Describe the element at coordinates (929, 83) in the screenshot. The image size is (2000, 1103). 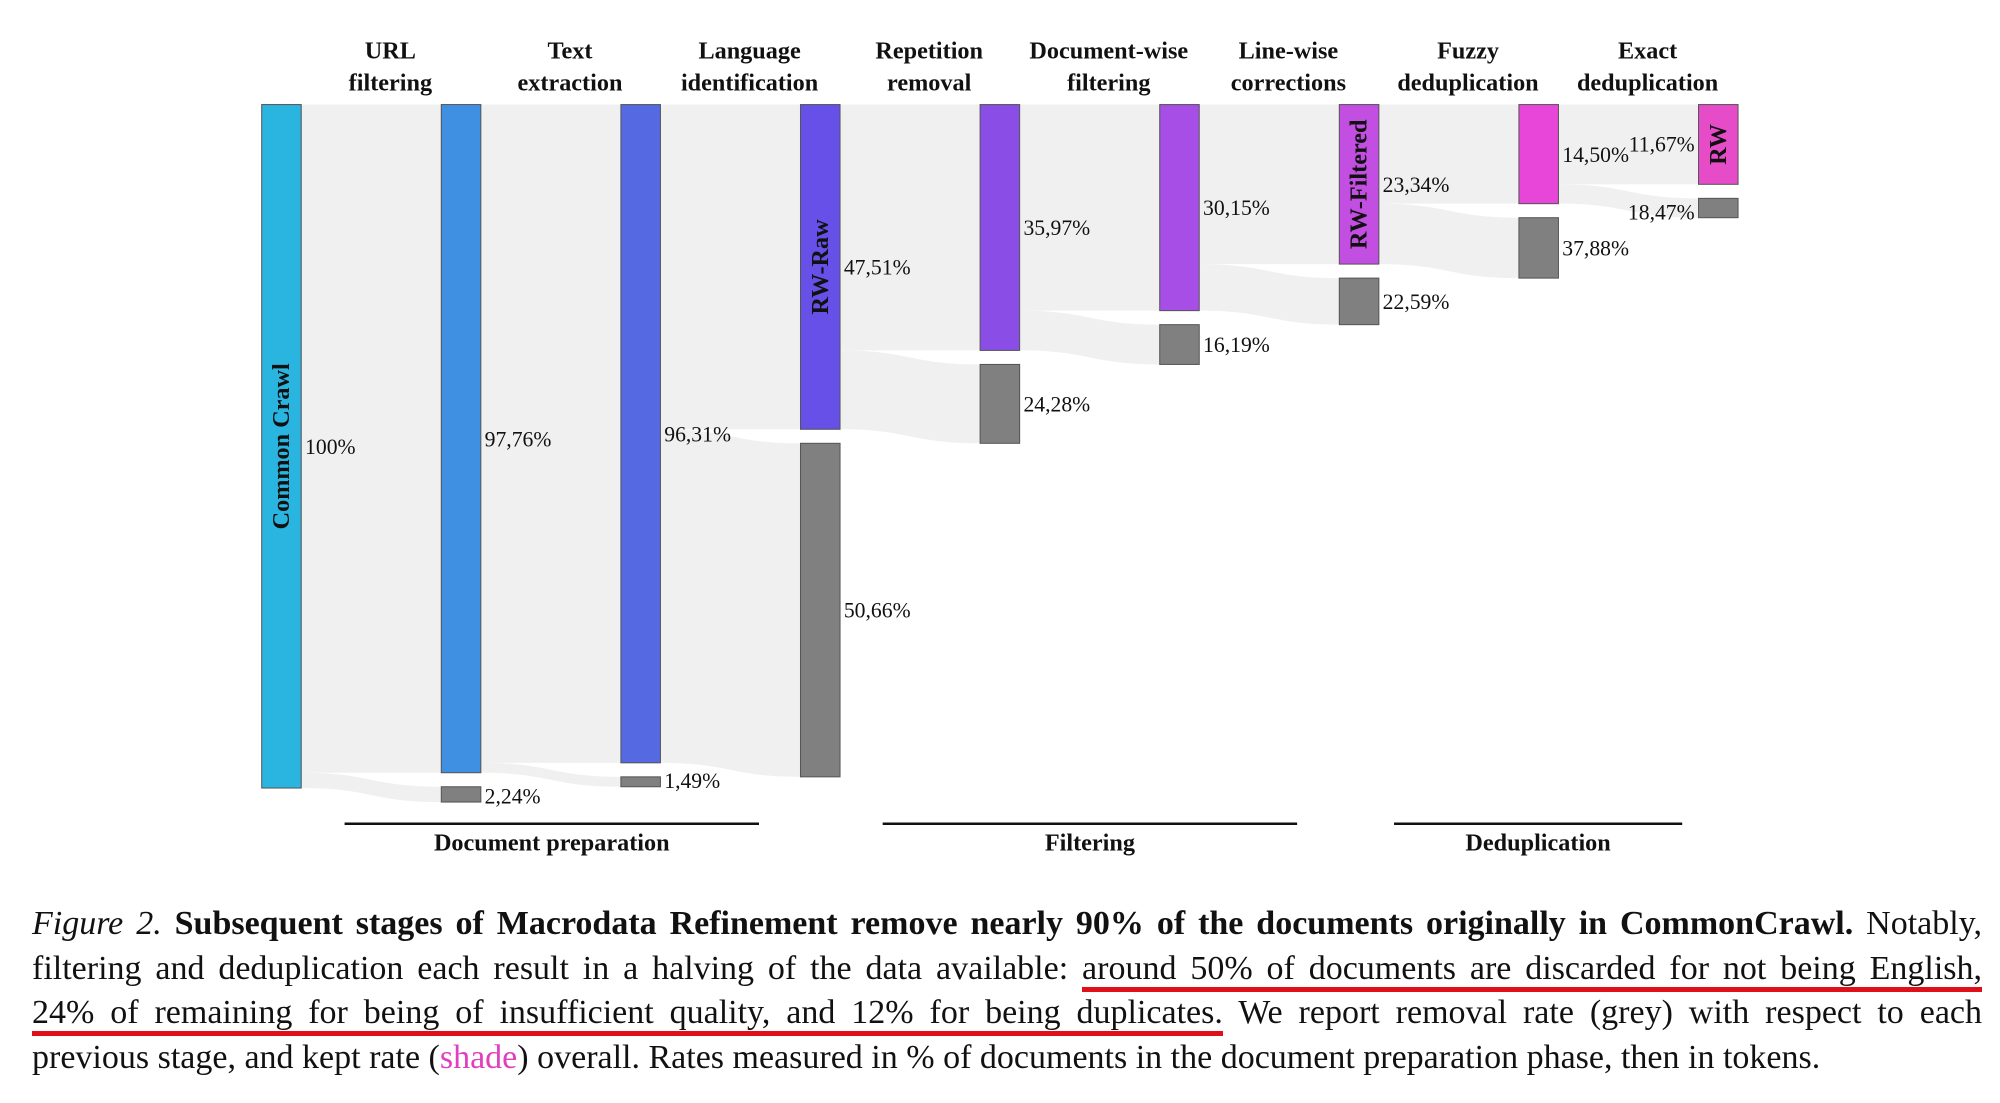
I see `stage-header: removal` at that location.